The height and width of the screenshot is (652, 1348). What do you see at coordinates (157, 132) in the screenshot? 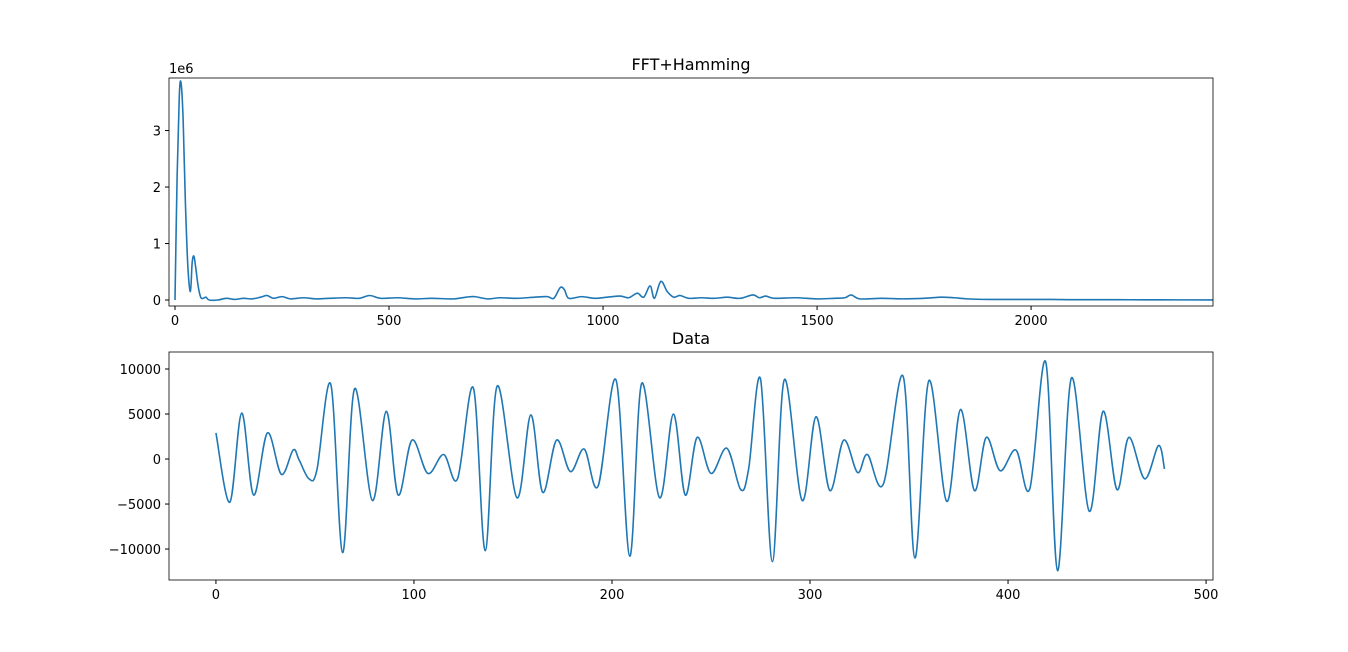
I see `y-tick-label: 3` at bounding box center [157, 132].